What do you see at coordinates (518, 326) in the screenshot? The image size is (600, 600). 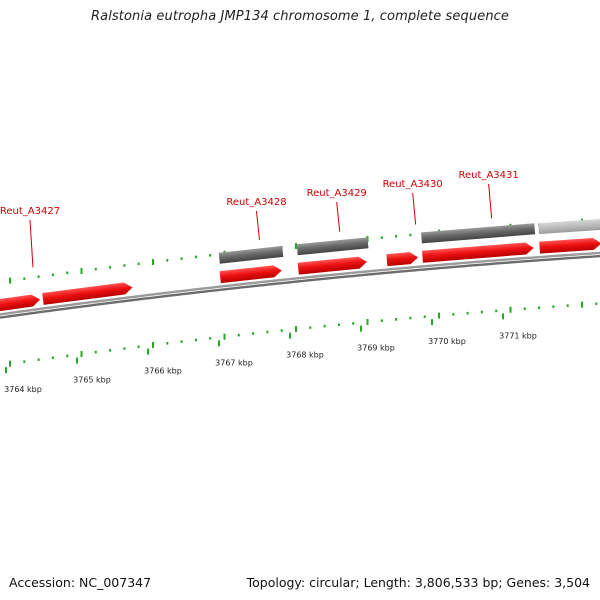 I see `scale-mark: 3771 kbp` at bounding box center [518, 326].